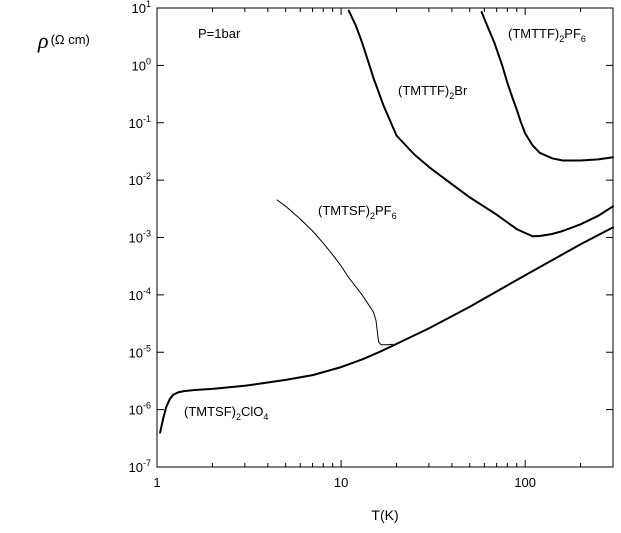 Image resolution: width=621 pixels, height=533 pixels. What do you see at coordinates (140, 466) in the screenshot?
I see `y-tick-label: 10⁻⁷` at bounding box center [140, 466].